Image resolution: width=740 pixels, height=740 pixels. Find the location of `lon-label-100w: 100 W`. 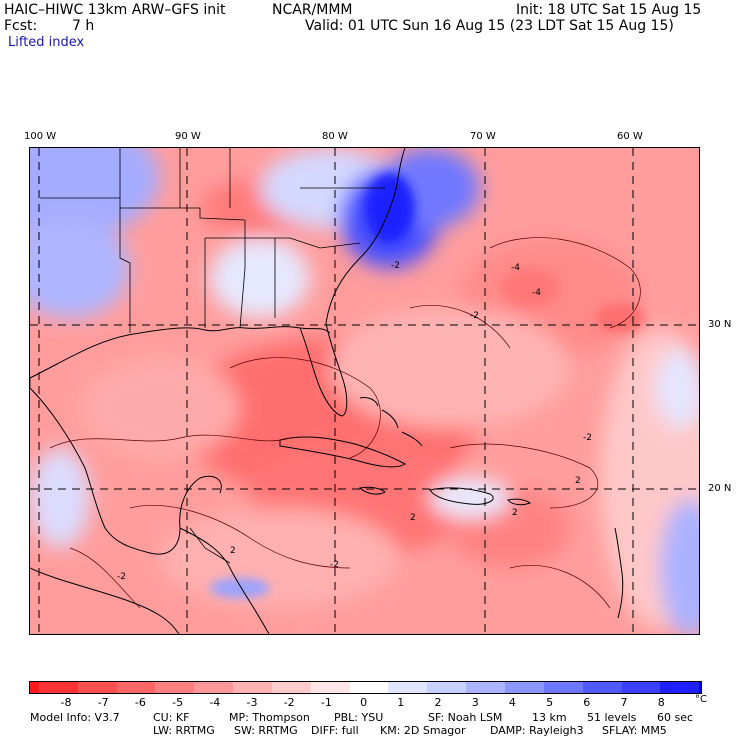

lon-label-100w: 100 W is located at coordinates (40, 136).